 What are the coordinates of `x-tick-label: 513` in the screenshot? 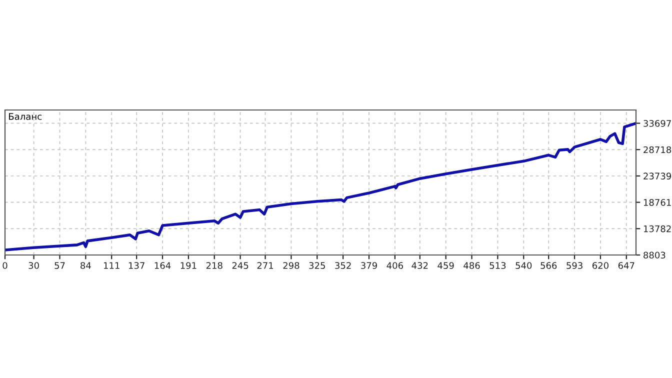 It's located at (498, 265).